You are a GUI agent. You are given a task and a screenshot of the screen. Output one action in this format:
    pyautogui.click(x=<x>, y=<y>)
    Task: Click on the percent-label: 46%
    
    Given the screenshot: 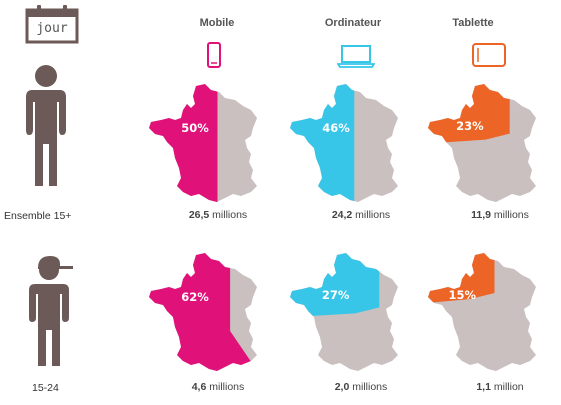 What is the action you would take?
    pyautogui.click(x=336, y=128)
    